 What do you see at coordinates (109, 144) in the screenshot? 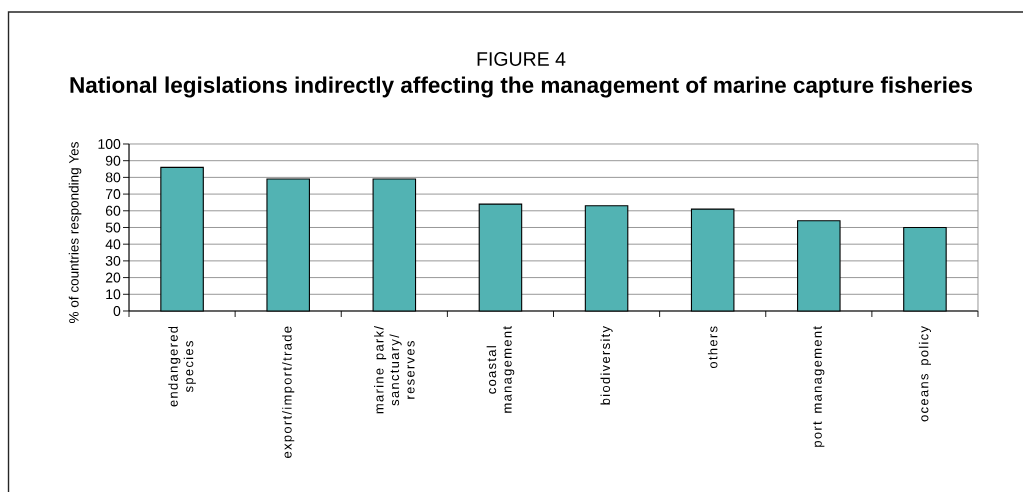
I see `y-tick-label: 100` at bounding box center [109, 144].